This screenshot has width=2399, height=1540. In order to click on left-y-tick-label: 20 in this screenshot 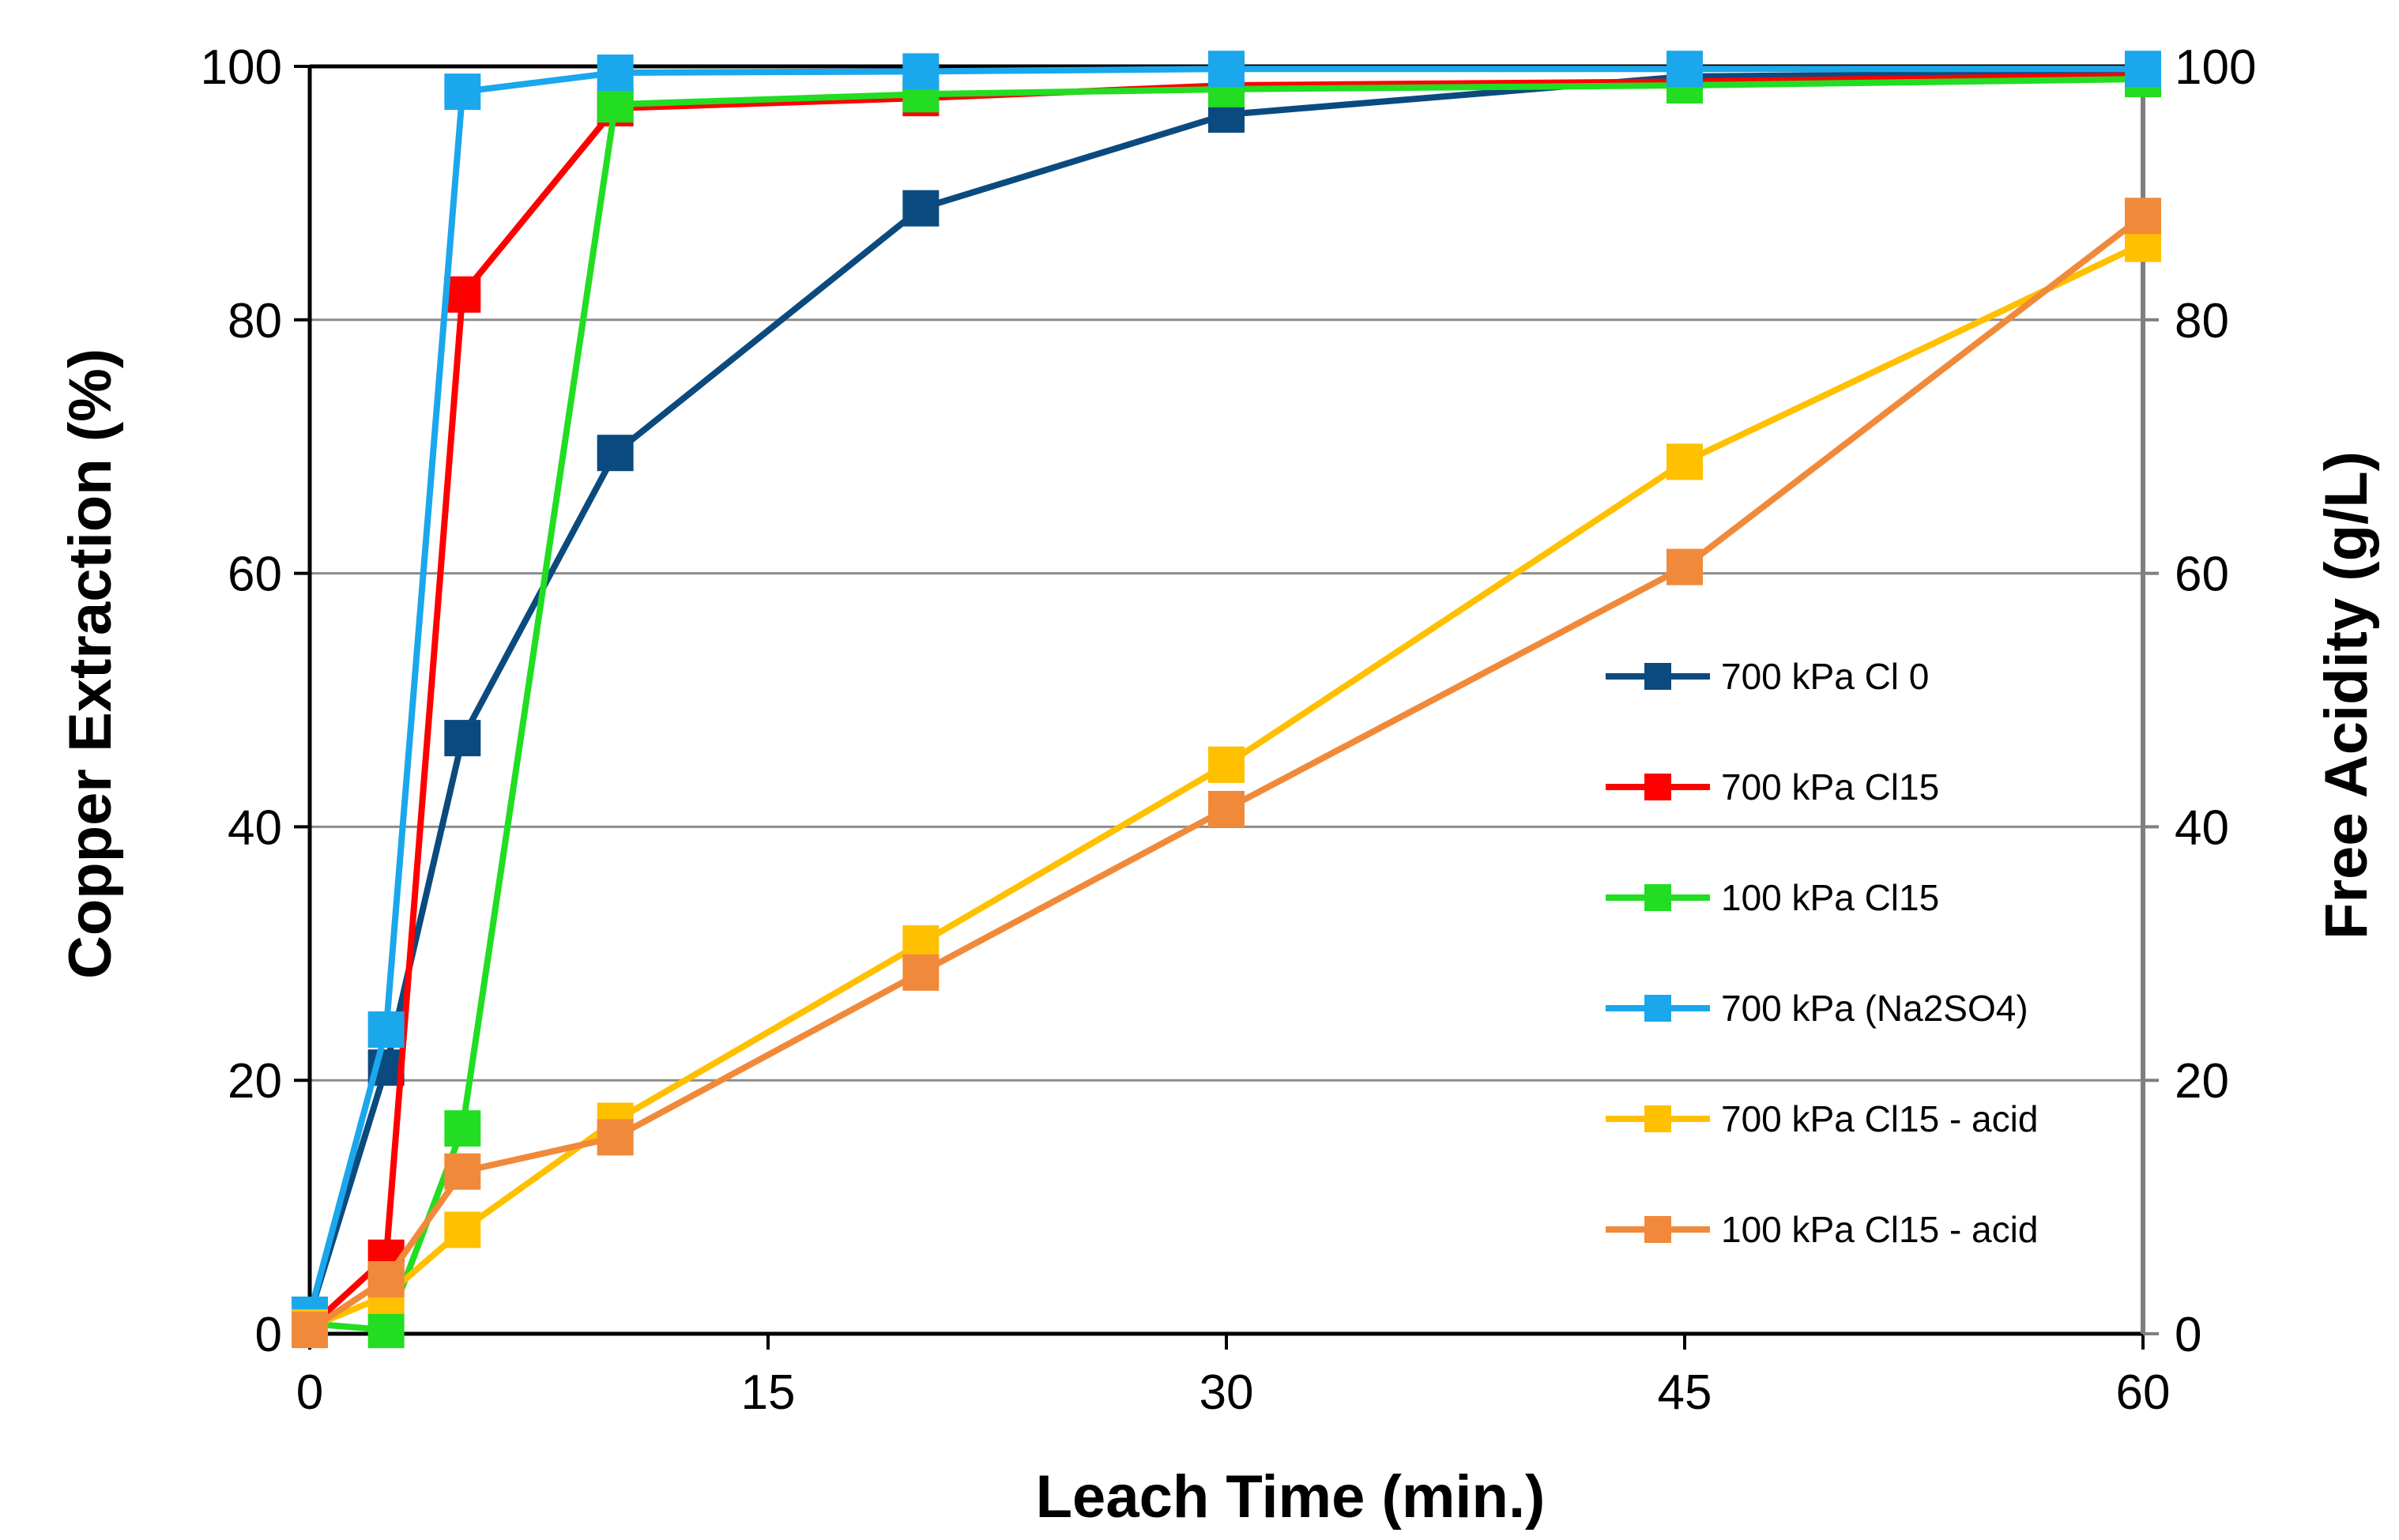, I will do `click(255, 1081)`.